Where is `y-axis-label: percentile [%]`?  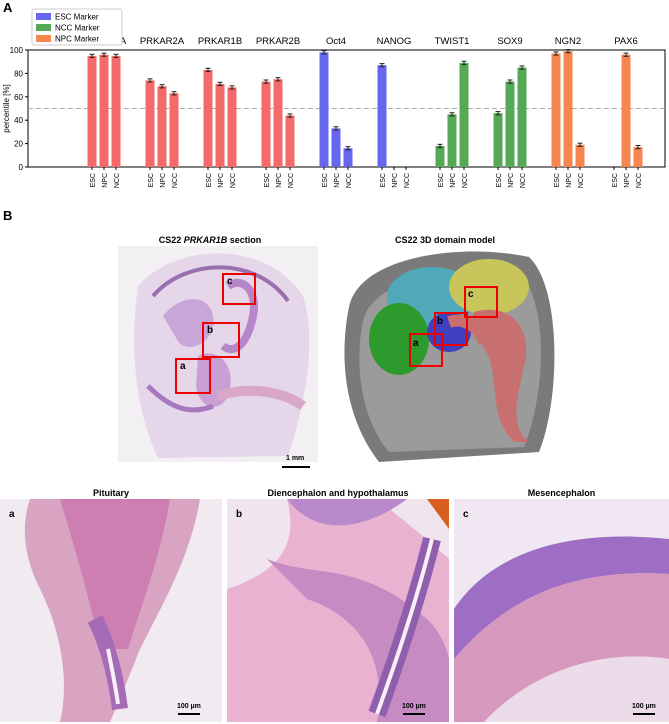 y-axis-label: percentile [%] is located at coordinates (6, 108).